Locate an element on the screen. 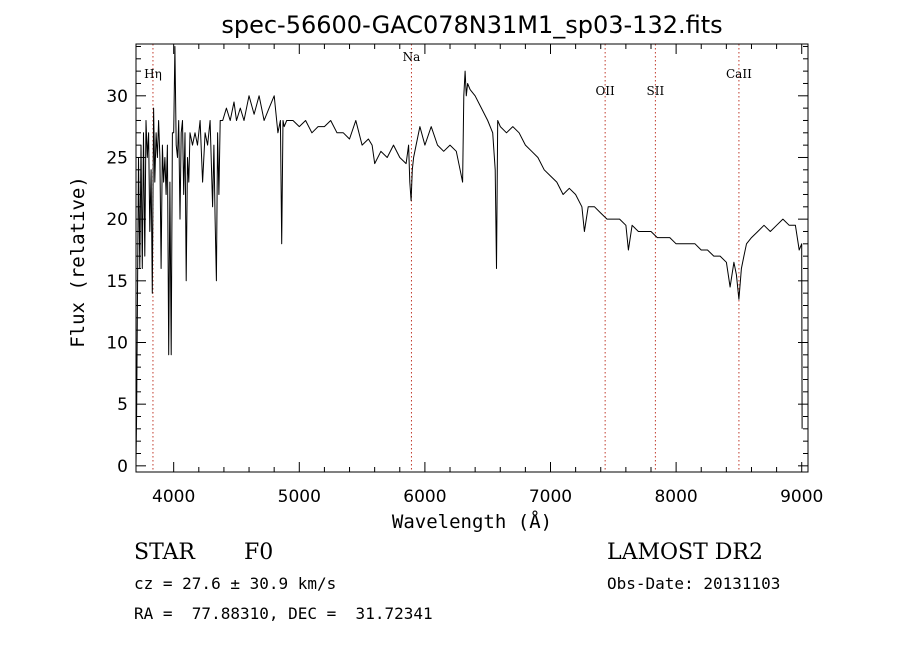 This screenshot has height=649, width=900. x-tick-label-0: 4000 is located at coordinates (173, 497).